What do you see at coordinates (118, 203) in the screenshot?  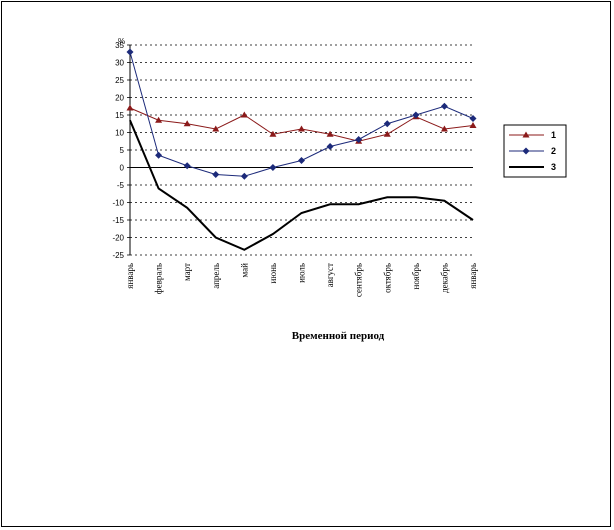 I see `y-tick-label: -10` at bounding box center [118, 203].